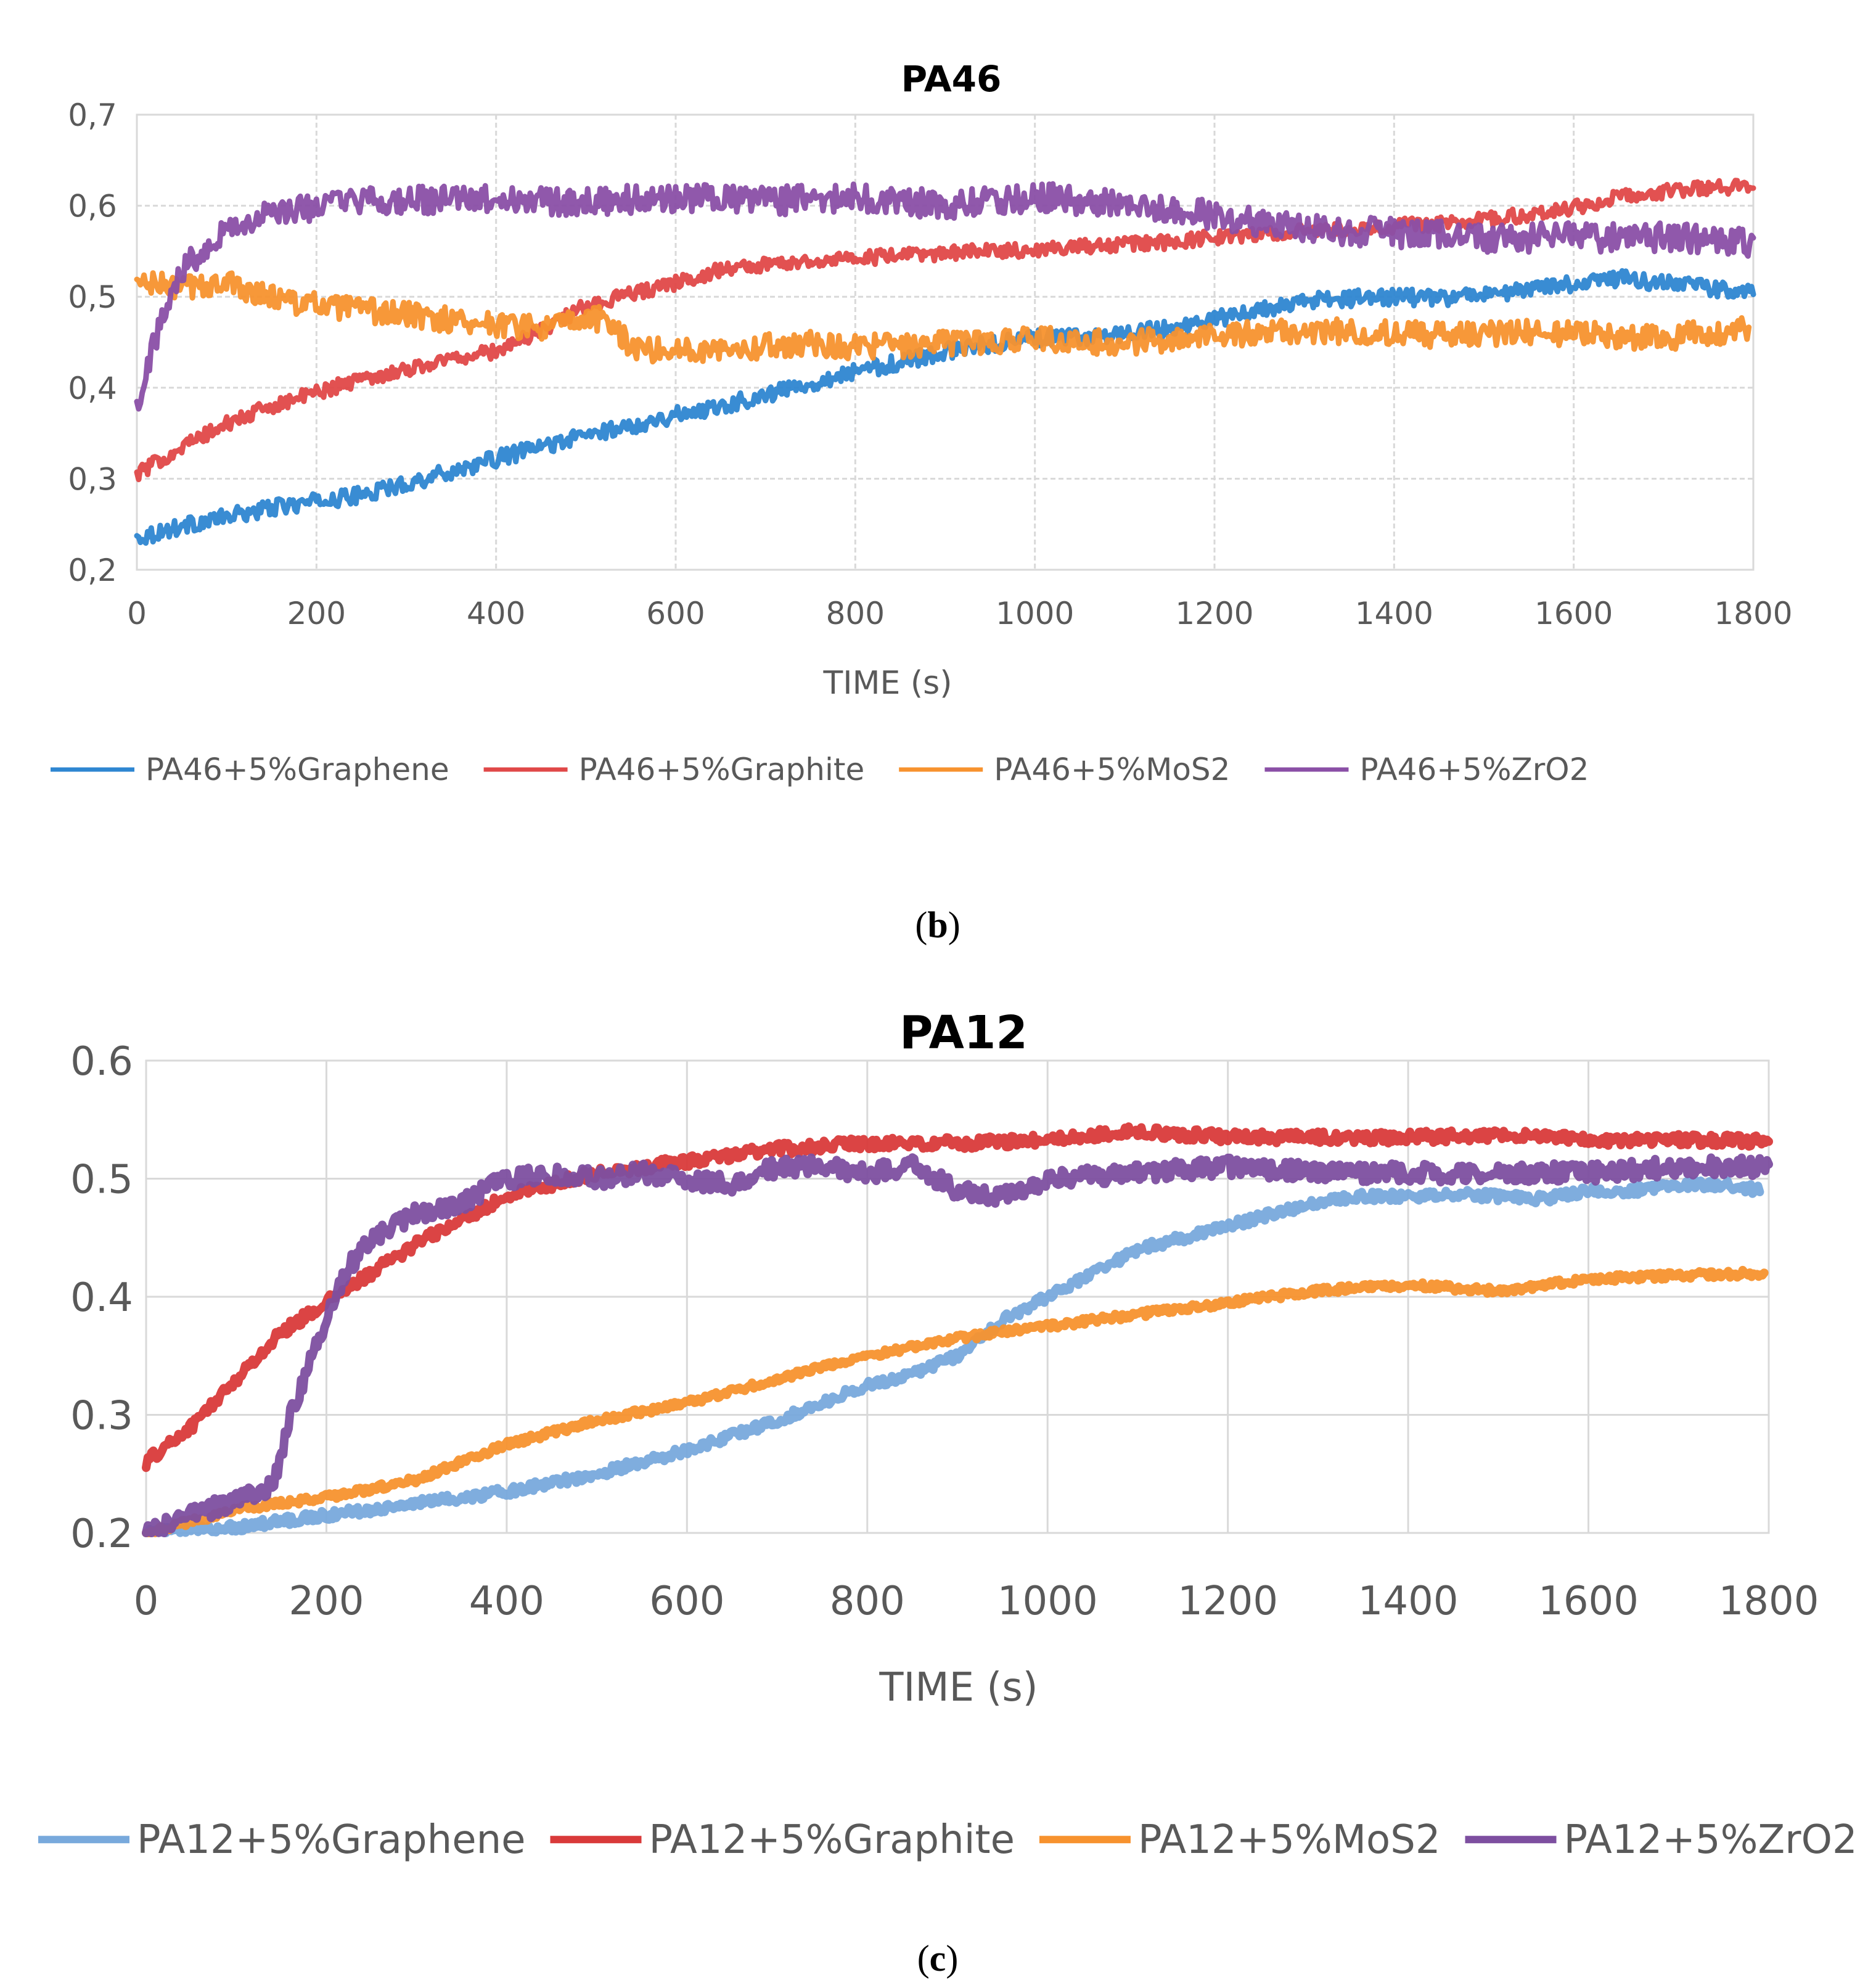  What do you see at coordinates (93, 570) in the screenshot?
I see `y-tick-label: 0,2` at bounding box center [93, 570].